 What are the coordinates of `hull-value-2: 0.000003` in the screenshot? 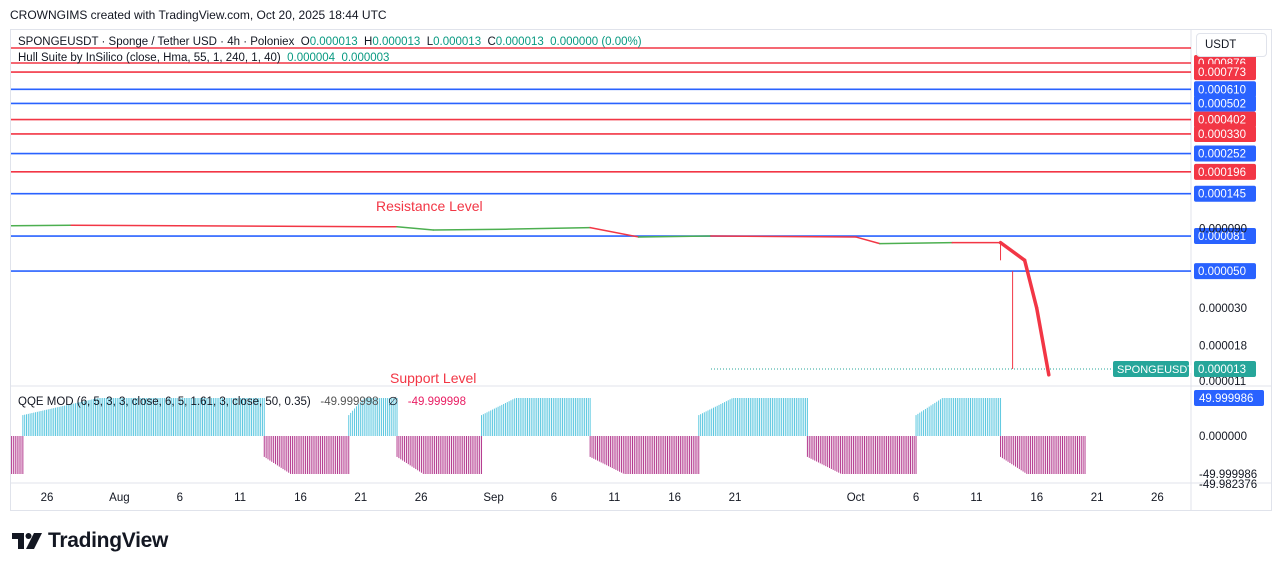 It's located at (365, 58).